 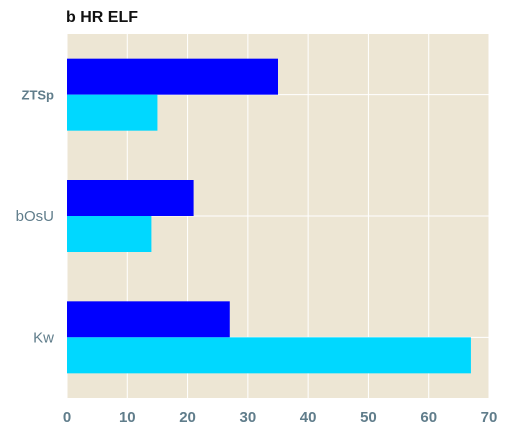 What do you see at coordinates (248, 417) in the screenshot?
I see `x-tick-label: 30` at bounding box center [248, 417].